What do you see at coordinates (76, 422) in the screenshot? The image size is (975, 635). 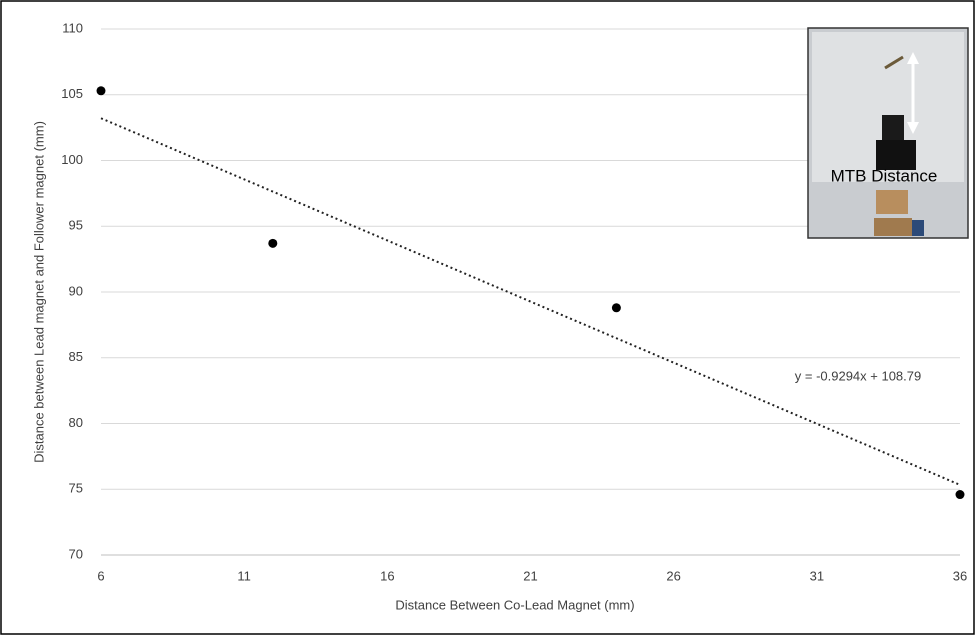 I see `y-tick-label: 80` at bounding box center [76, 422].